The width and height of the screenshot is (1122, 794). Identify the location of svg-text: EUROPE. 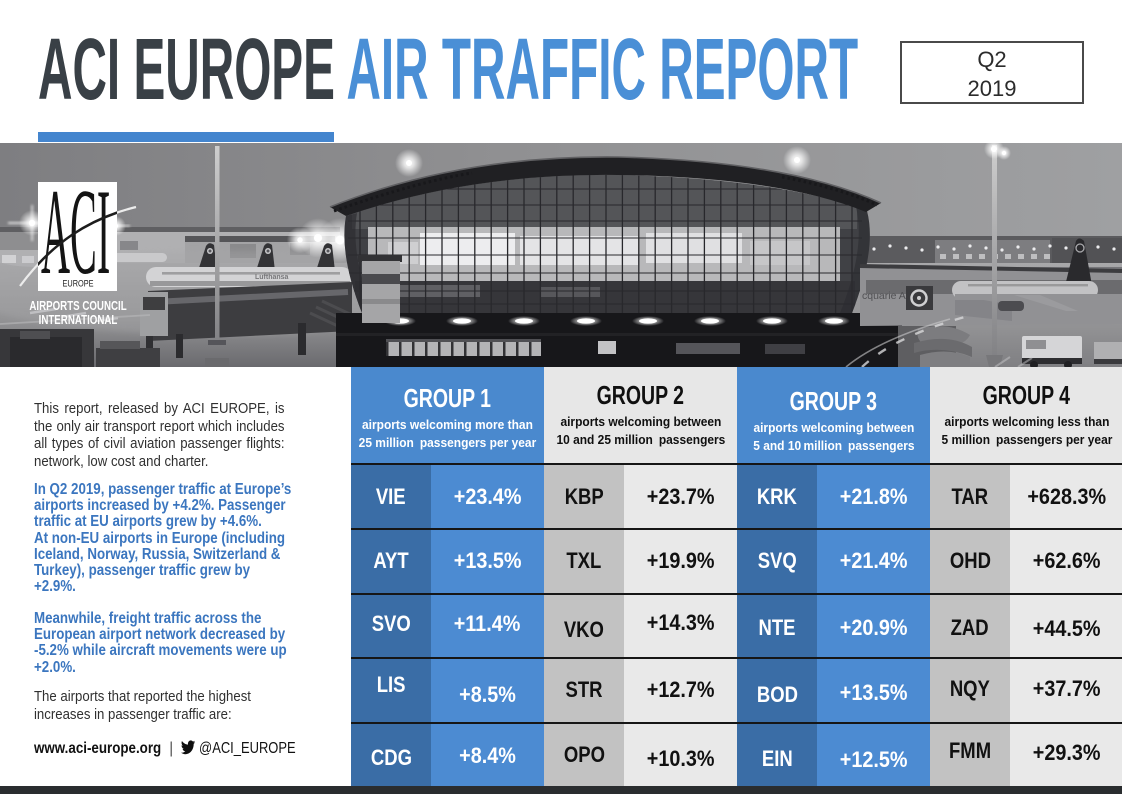
(78, 284).